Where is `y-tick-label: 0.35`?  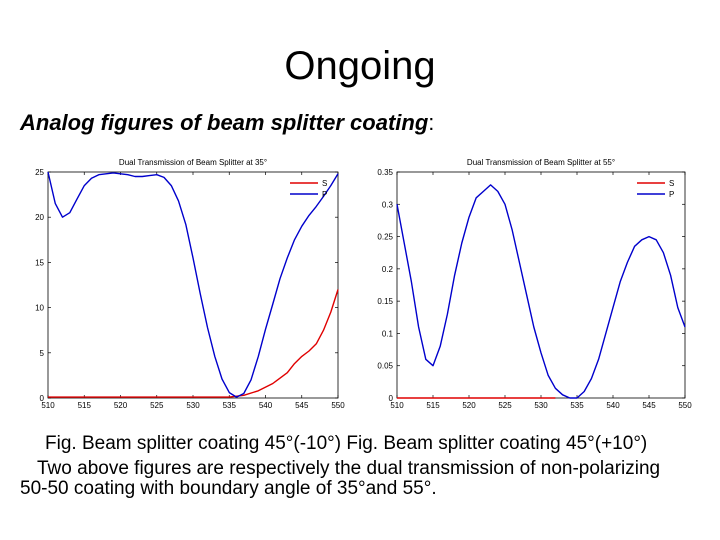 y-tick-label: 0.35 is located at coordinates (385, 172).